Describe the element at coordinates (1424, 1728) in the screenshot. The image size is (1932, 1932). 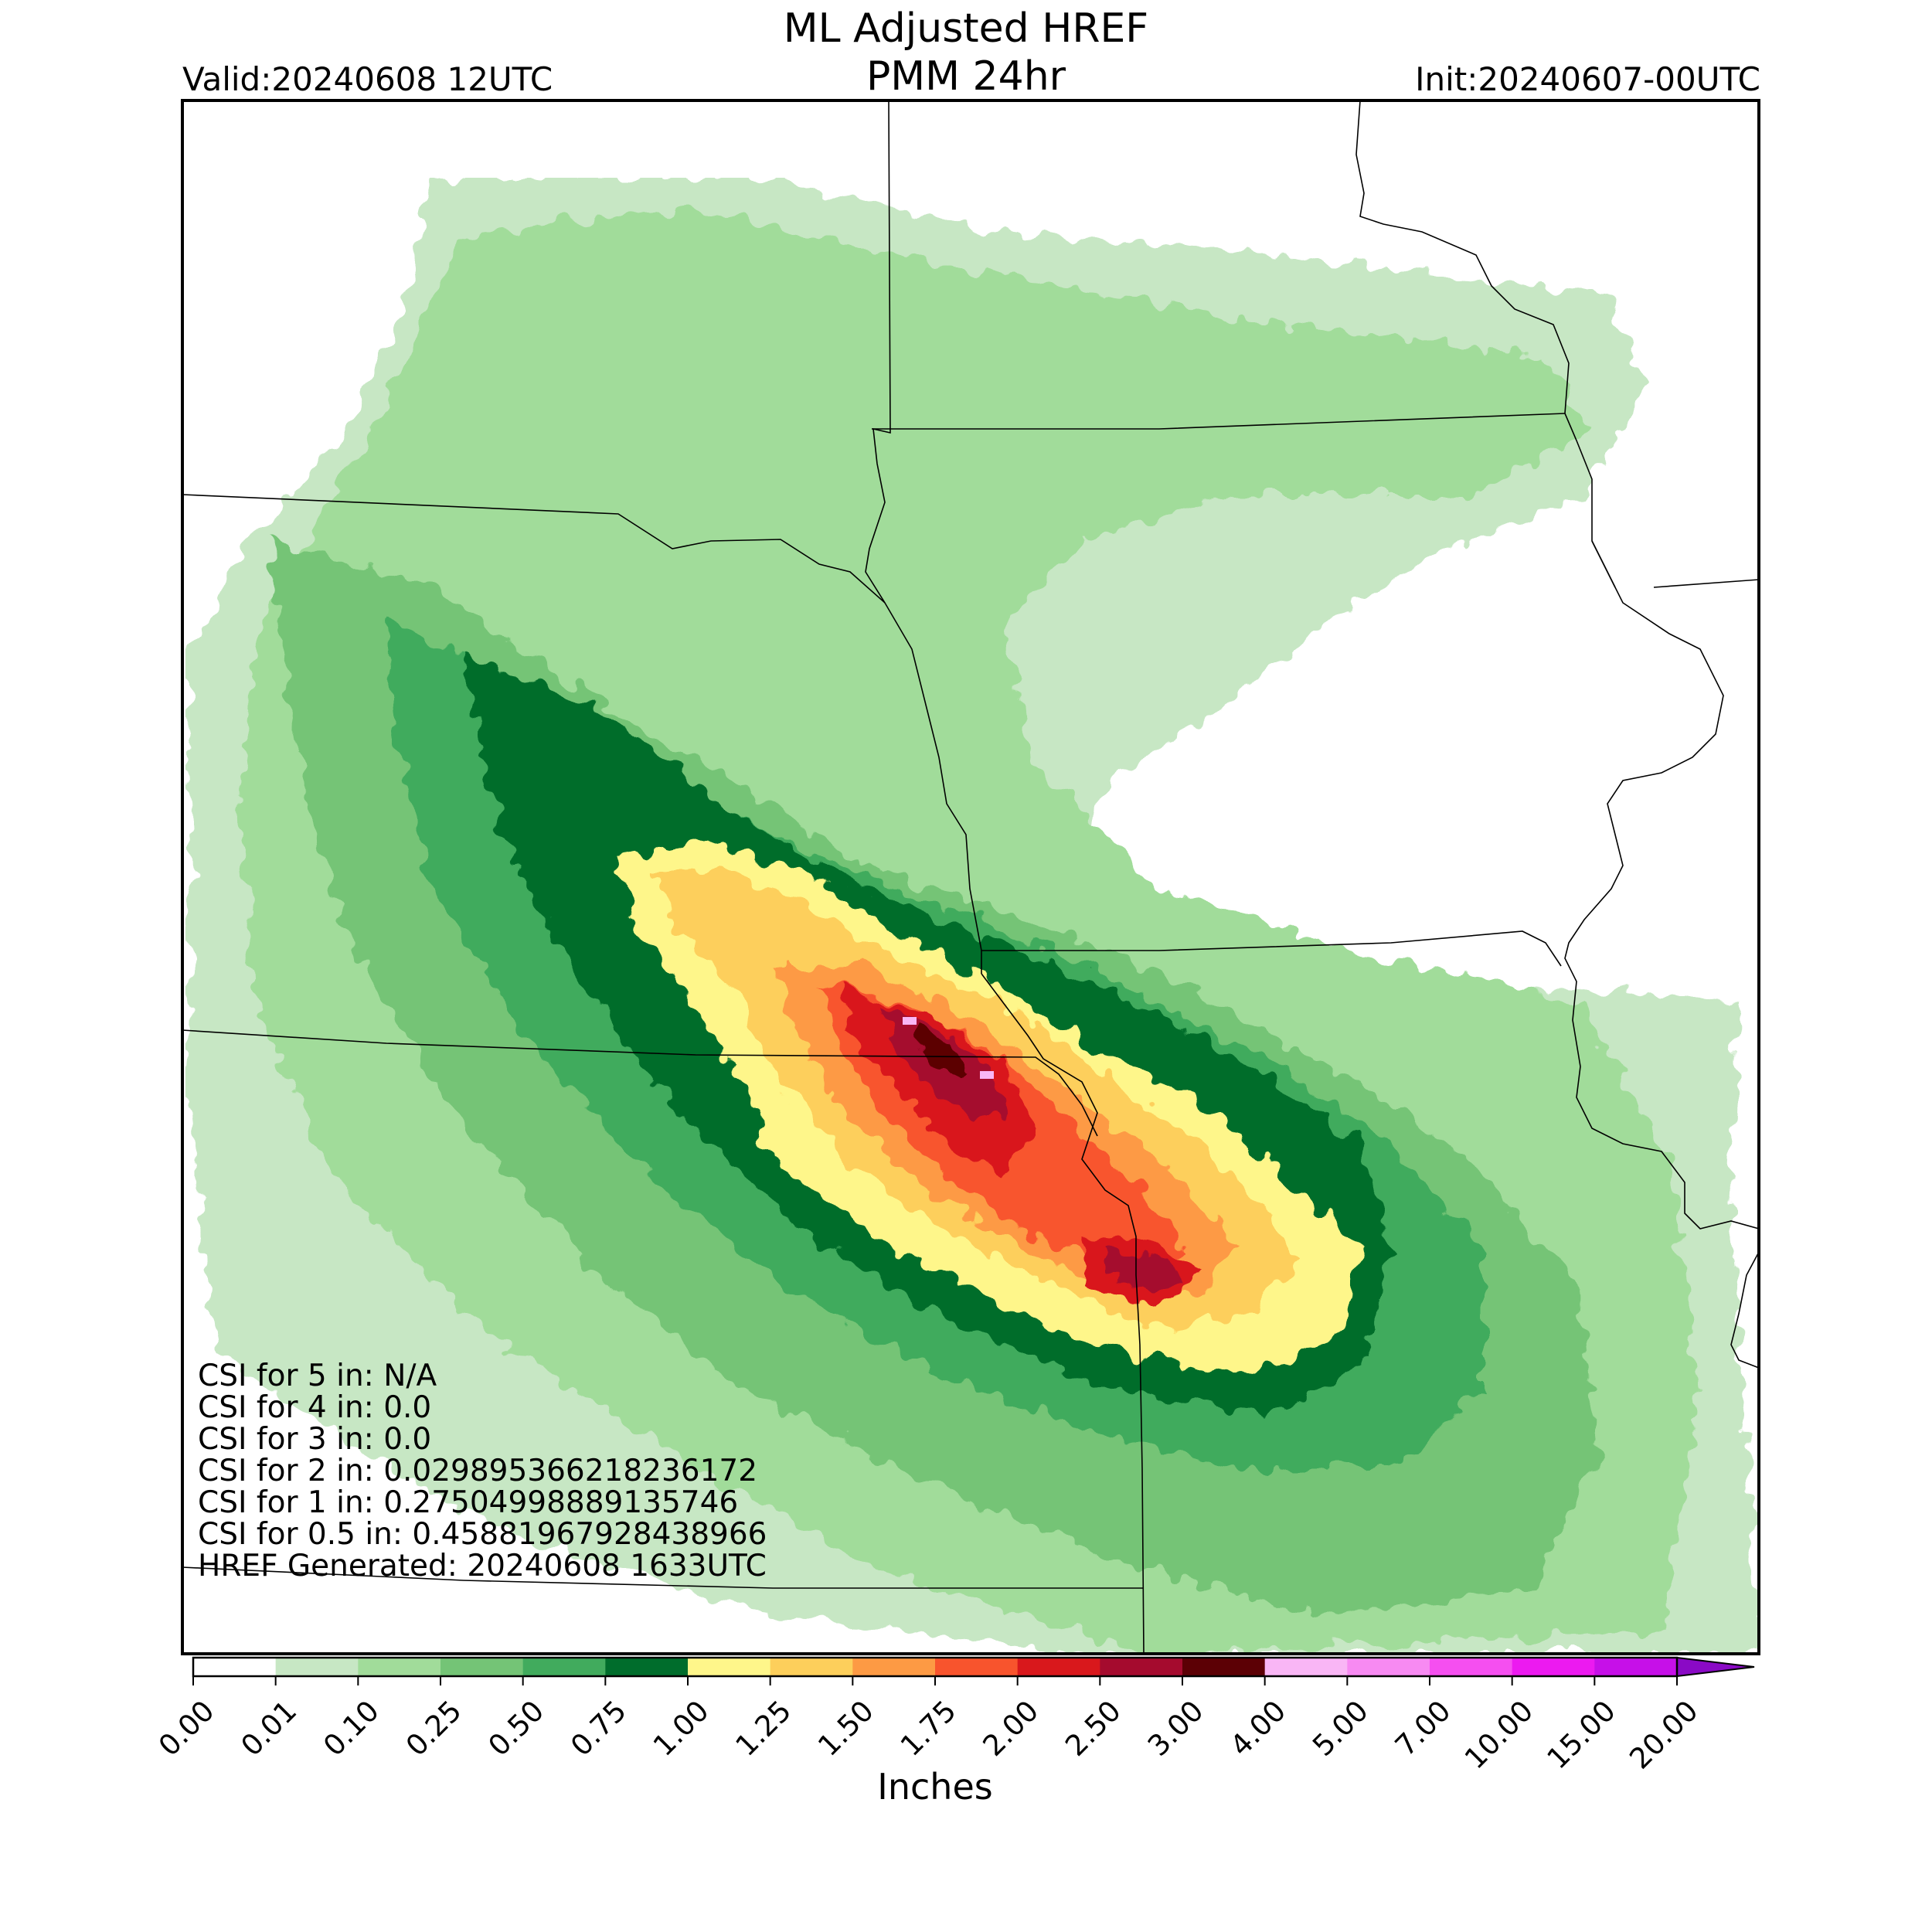
I see `colorbar-tick-label: 7.00` at that location.